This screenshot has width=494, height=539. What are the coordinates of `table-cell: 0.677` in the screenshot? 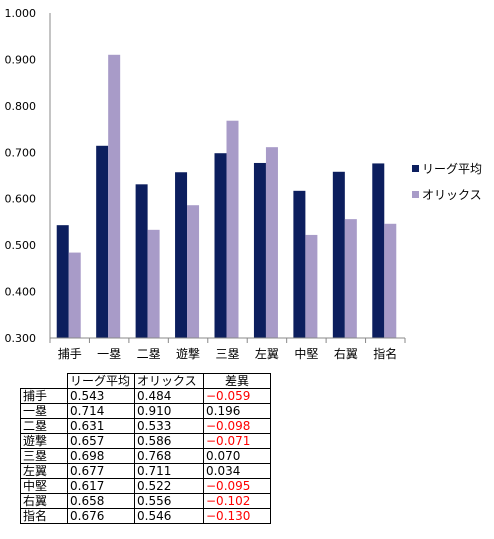 It's located at (101, 471).